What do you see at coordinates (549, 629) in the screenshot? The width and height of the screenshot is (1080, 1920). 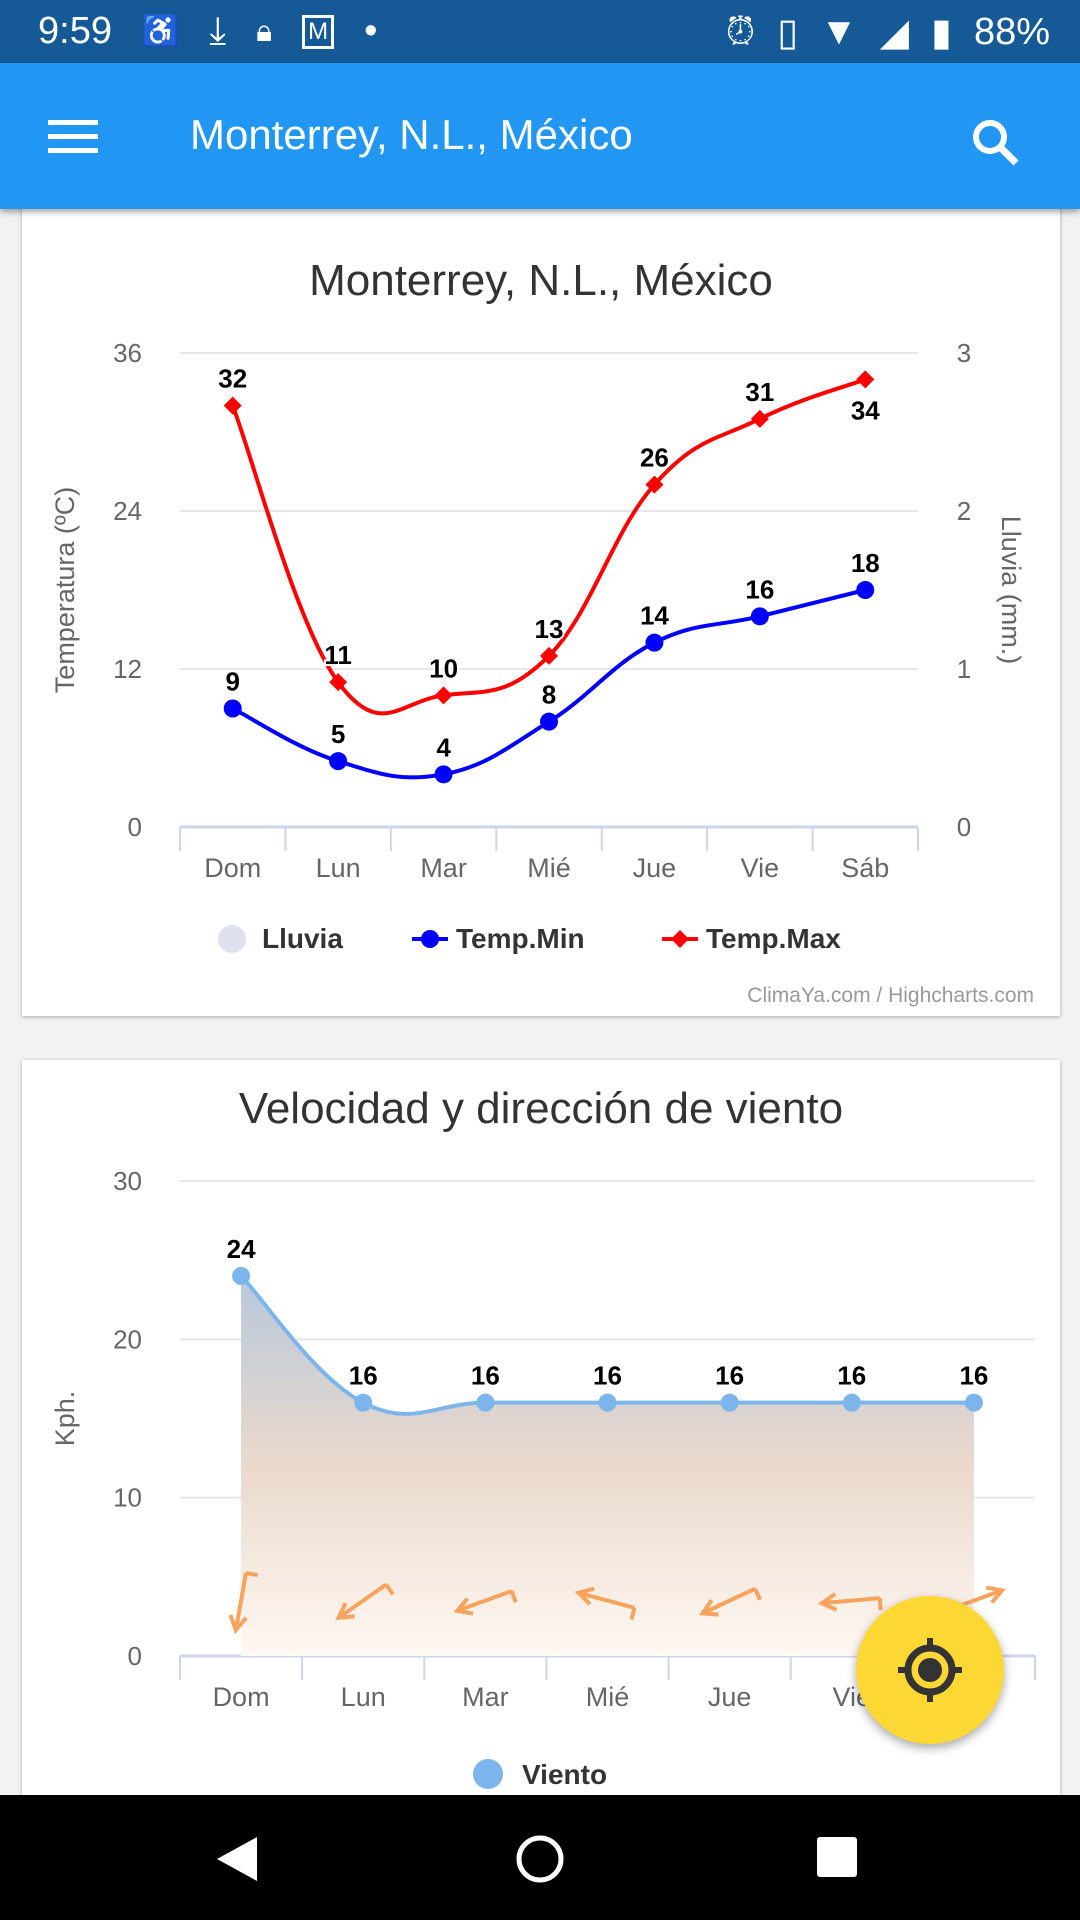 I see `data-label: 13` at bounding box center [549, 629].